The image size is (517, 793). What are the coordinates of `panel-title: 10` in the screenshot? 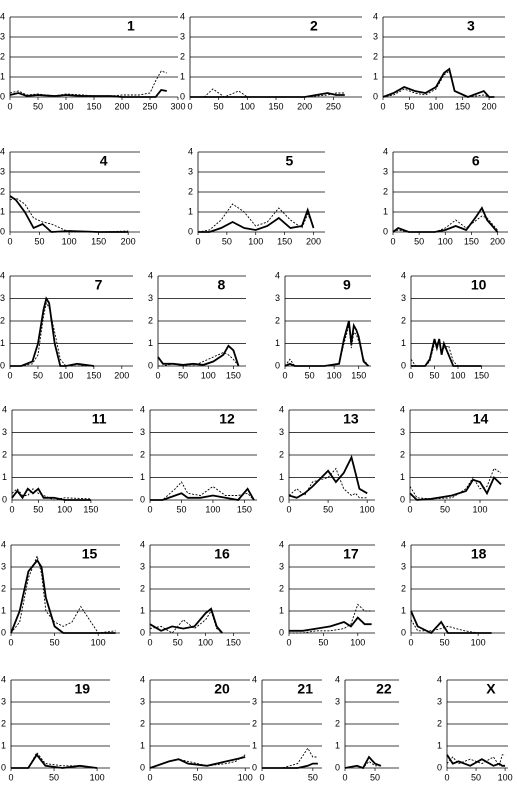 It's located at (479, 285).